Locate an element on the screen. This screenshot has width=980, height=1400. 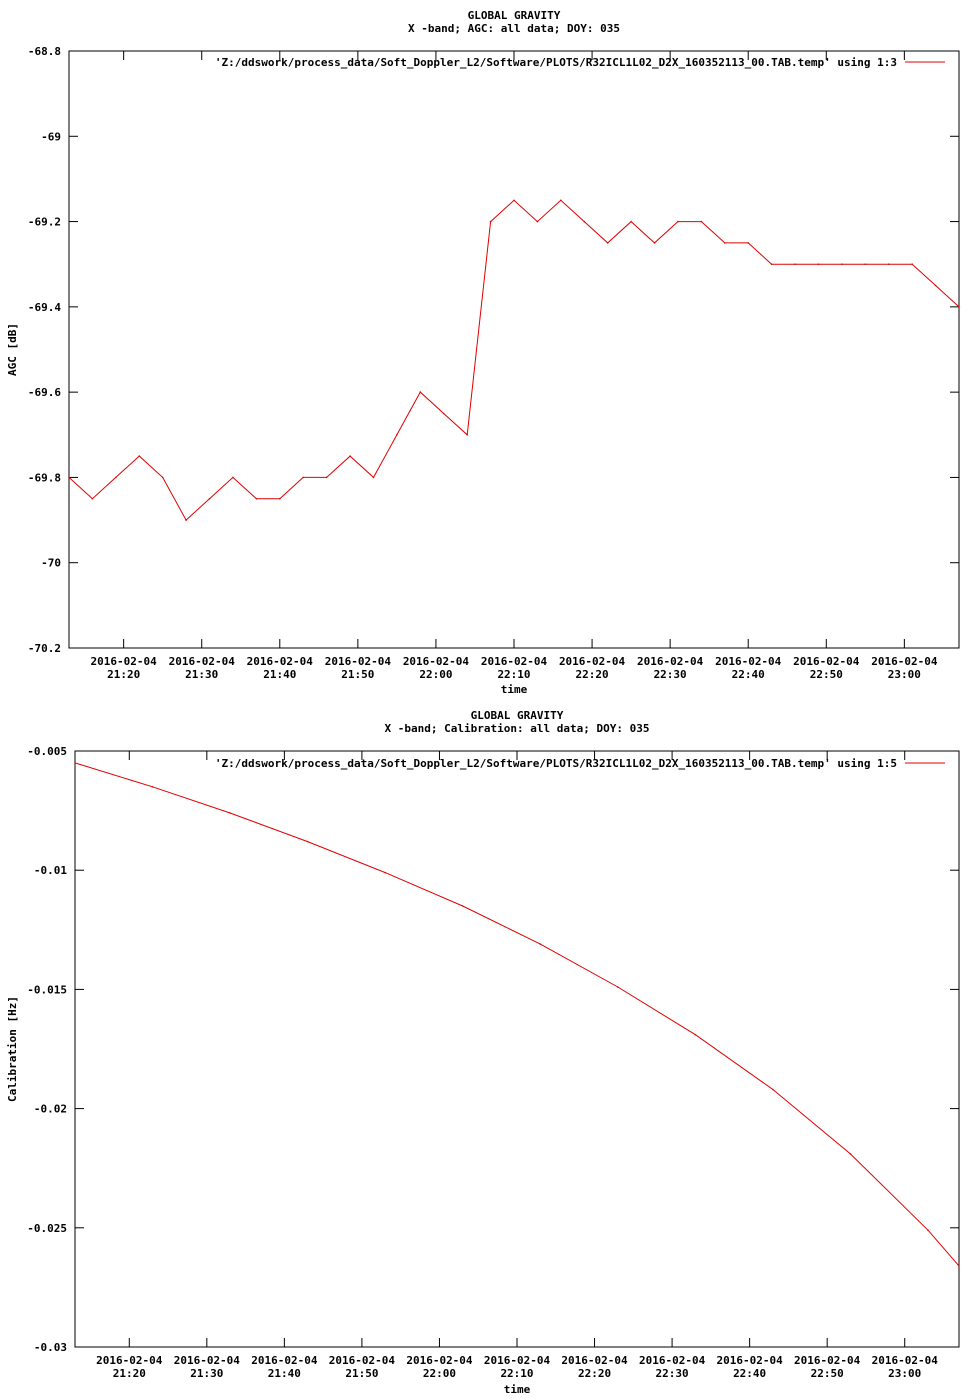
chart1-x-tick-time: 22:50 is located at coordinates (826, 674).